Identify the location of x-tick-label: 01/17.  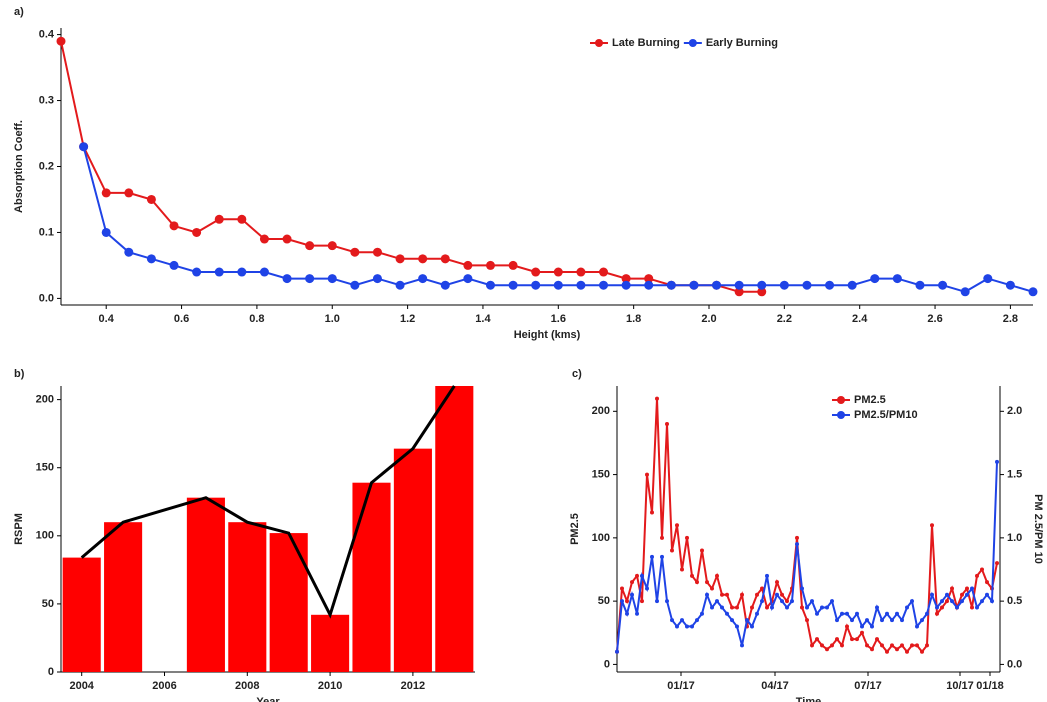
(681, 686).